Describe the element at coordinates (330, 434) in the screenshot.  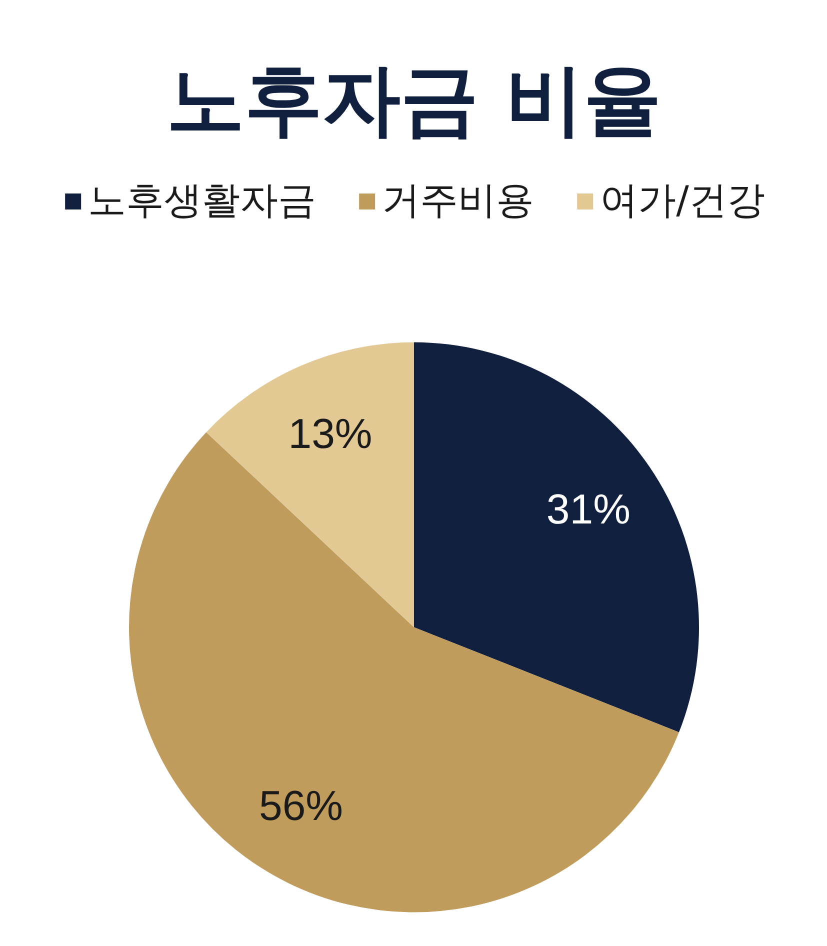
I see `data-label: 13%` at that location.